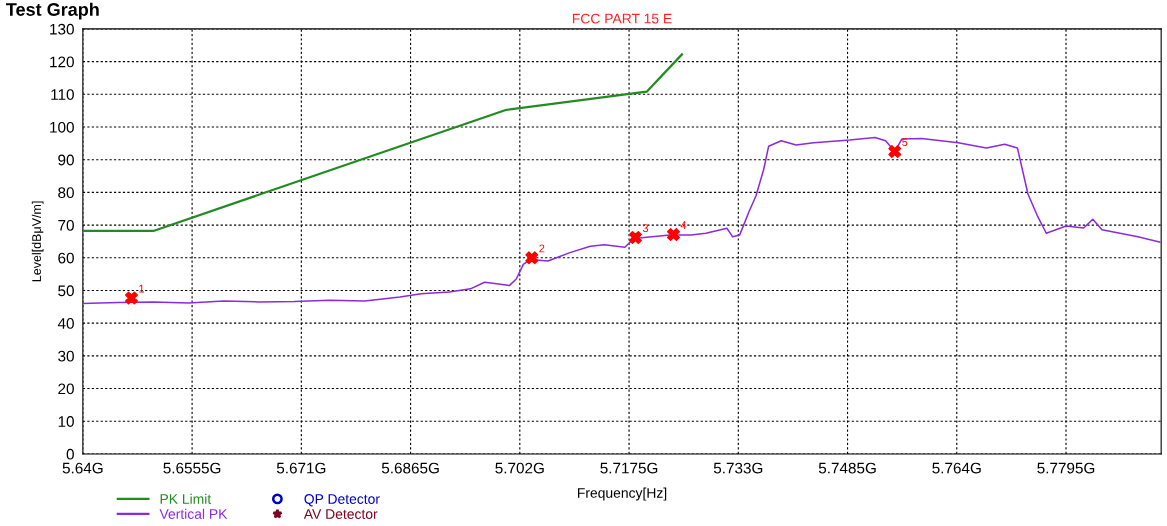 This screenshot has width=1167, height=526. What do you see at coordinates (847, 468) in the screenshot?
I see `x-tick-label: 5.7485G` at bounding box center [847, 468].